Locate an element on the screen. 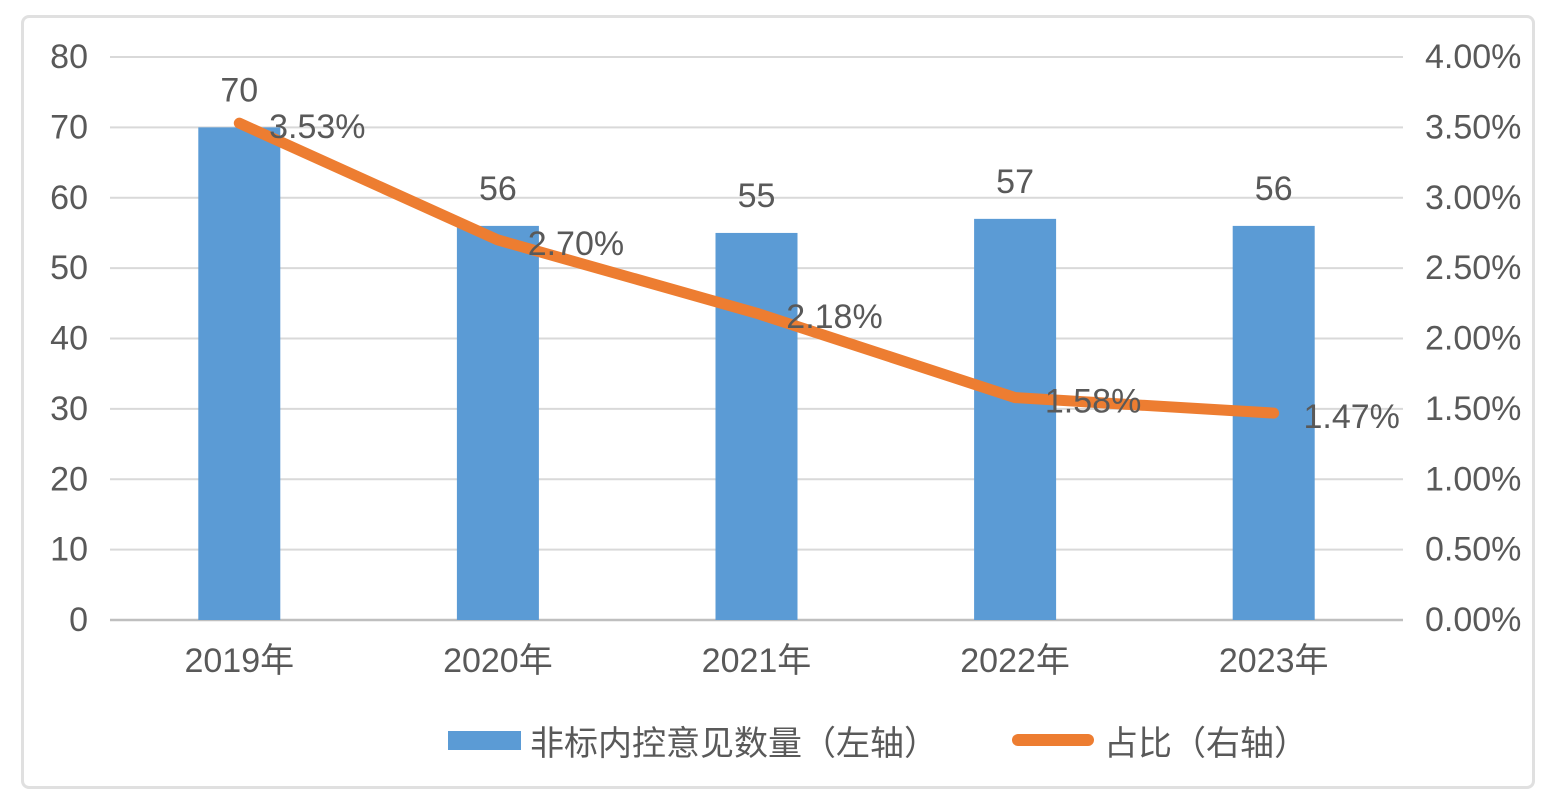 The image size is (1560, 810). left-axis-tick-label: 10 is located at coordinates (69, 550).